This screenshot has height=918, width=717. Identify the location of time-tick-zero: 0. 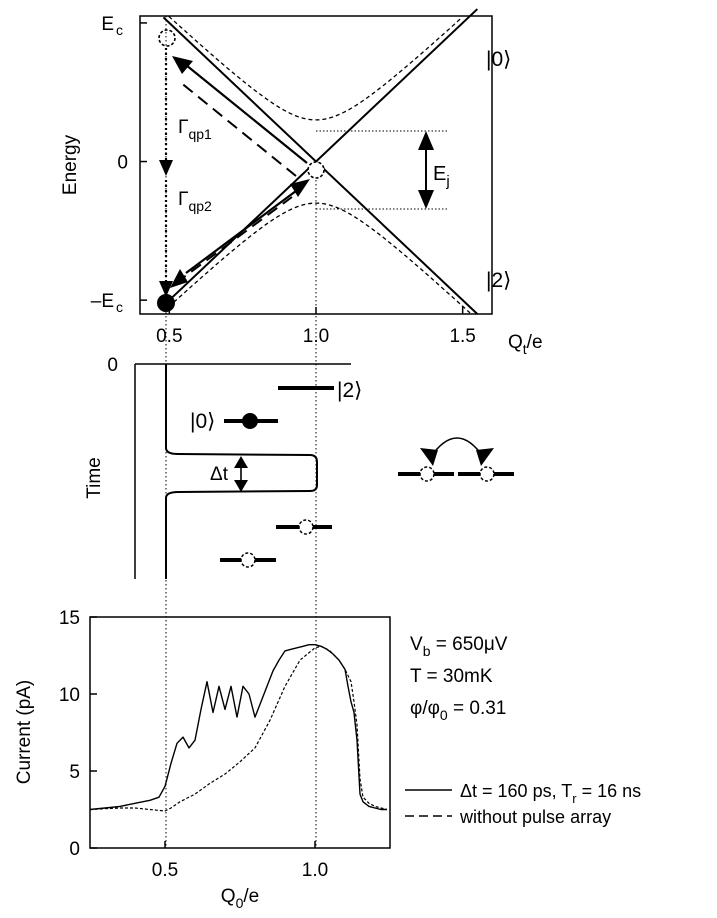
(112, 365).